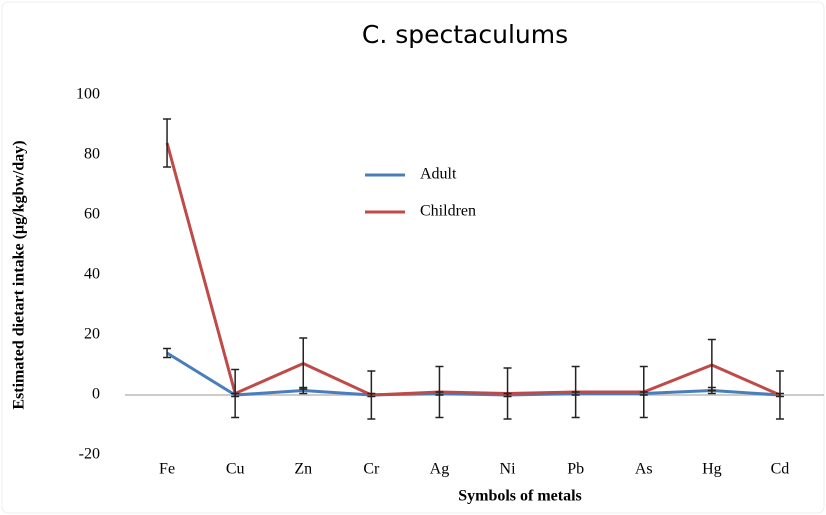  Describe the element at coordinates (92, 334) in the screenshot. I see `y-tick-label: 20` at that location.